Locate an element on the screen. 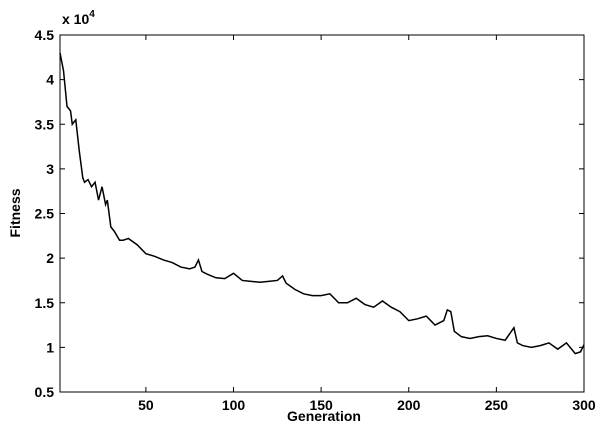  y-multiplier-exponent: 4 is located at coordinates (92, 14).